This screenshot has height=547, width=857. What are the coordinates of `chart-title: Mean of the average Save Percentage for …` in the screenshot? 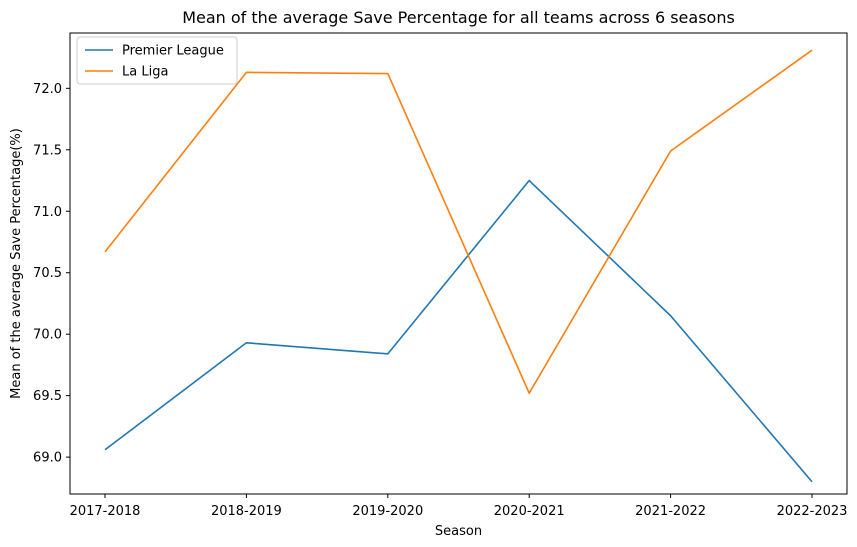 It's located at (458, 17).